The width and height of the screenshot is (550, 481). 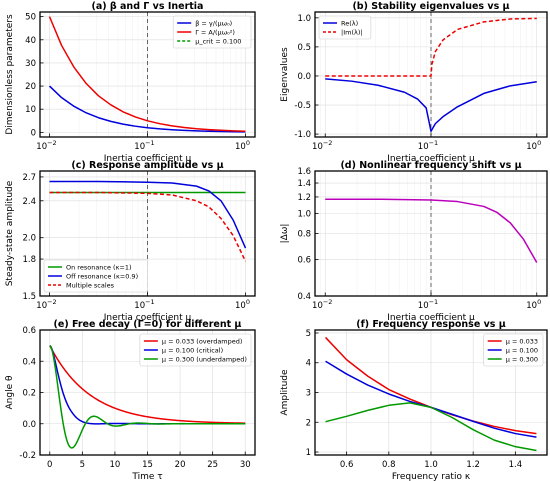 I want to click on y-tick-label: 50, so click(x=30, y=18).